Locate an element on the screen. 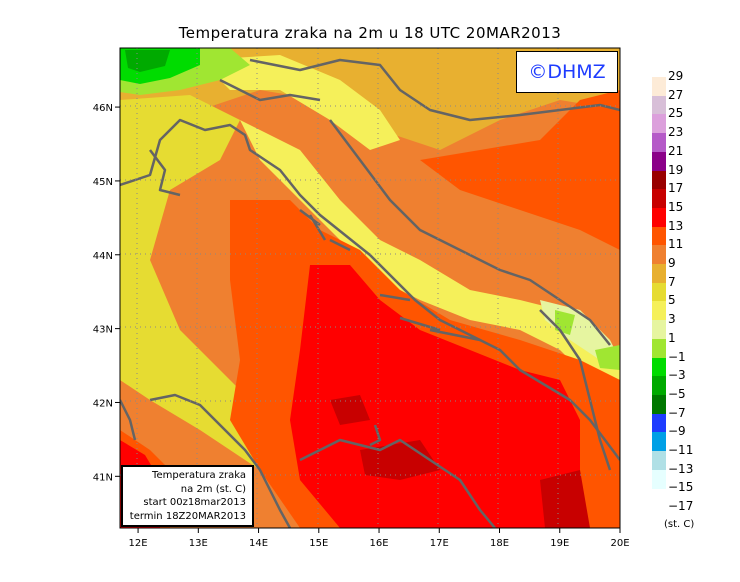 This screenshot has width=740, height=582. colorbar-label: 13 is located at coordinates (676, 225).